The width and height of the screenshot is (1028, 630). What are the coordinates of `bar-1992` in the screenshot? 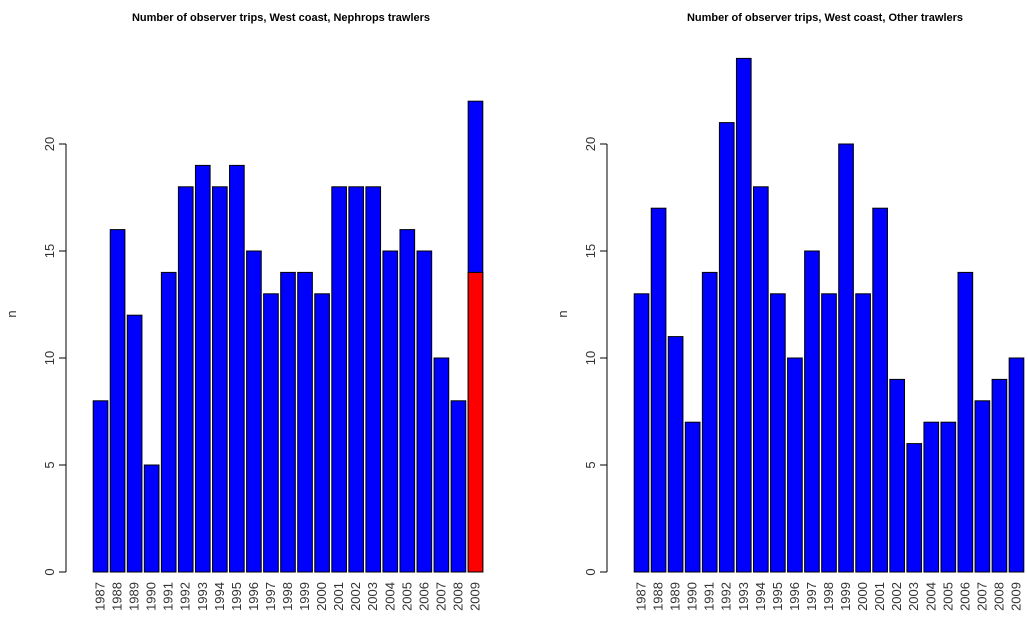 It's located at (726, 347).